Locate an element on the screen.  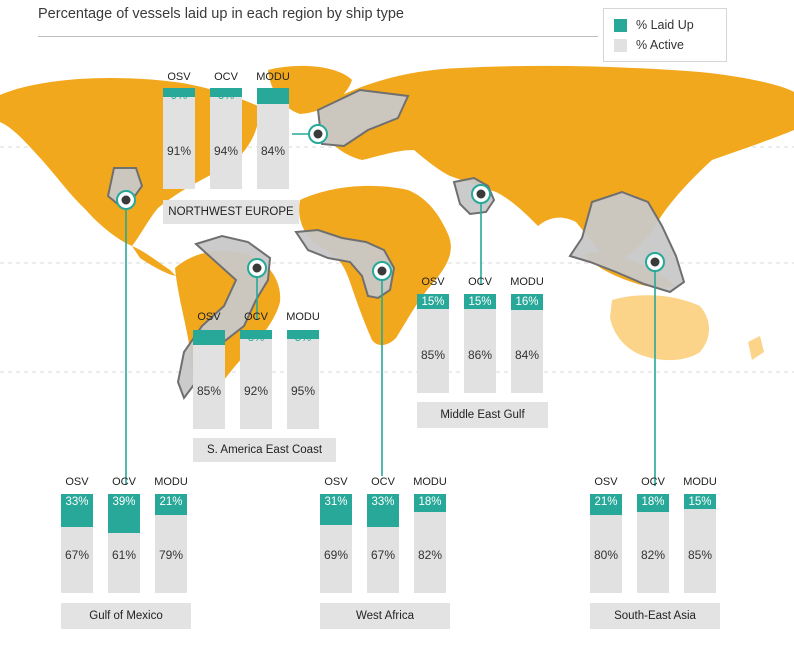
active-value: 61% is located at coordinates (124, 555).